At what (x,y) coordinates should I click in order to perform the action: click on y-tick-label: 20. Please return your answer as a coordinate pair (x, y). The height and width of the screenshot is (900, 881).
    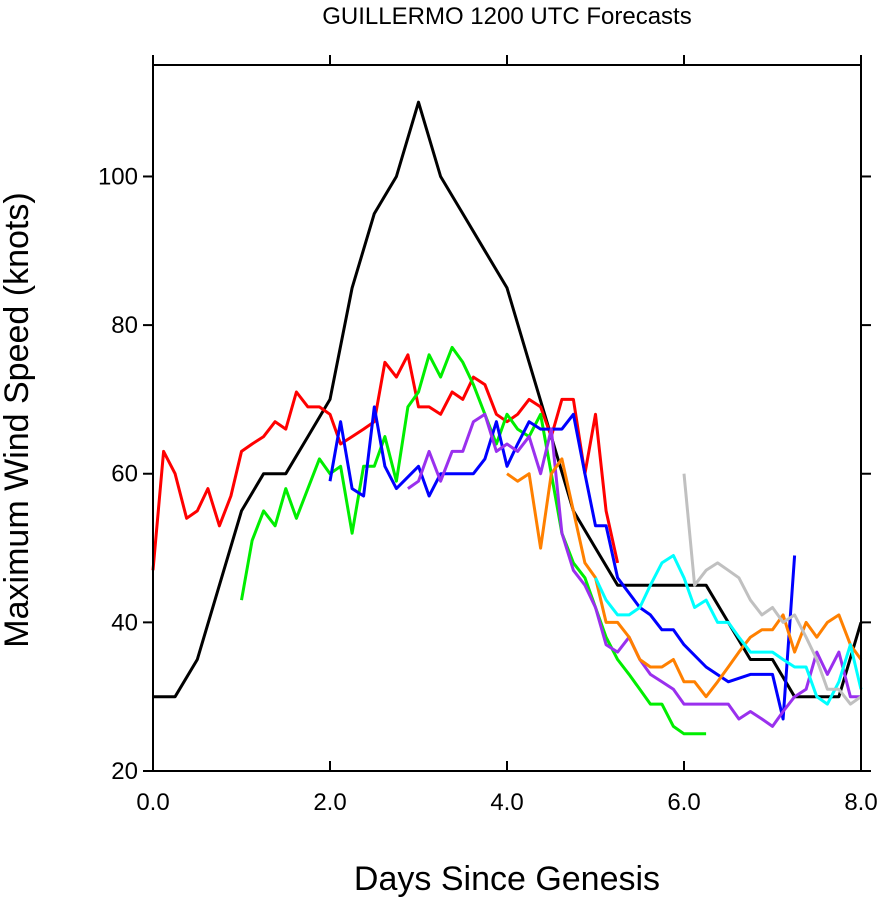
    Looking at the image, I should click on (124, 771).